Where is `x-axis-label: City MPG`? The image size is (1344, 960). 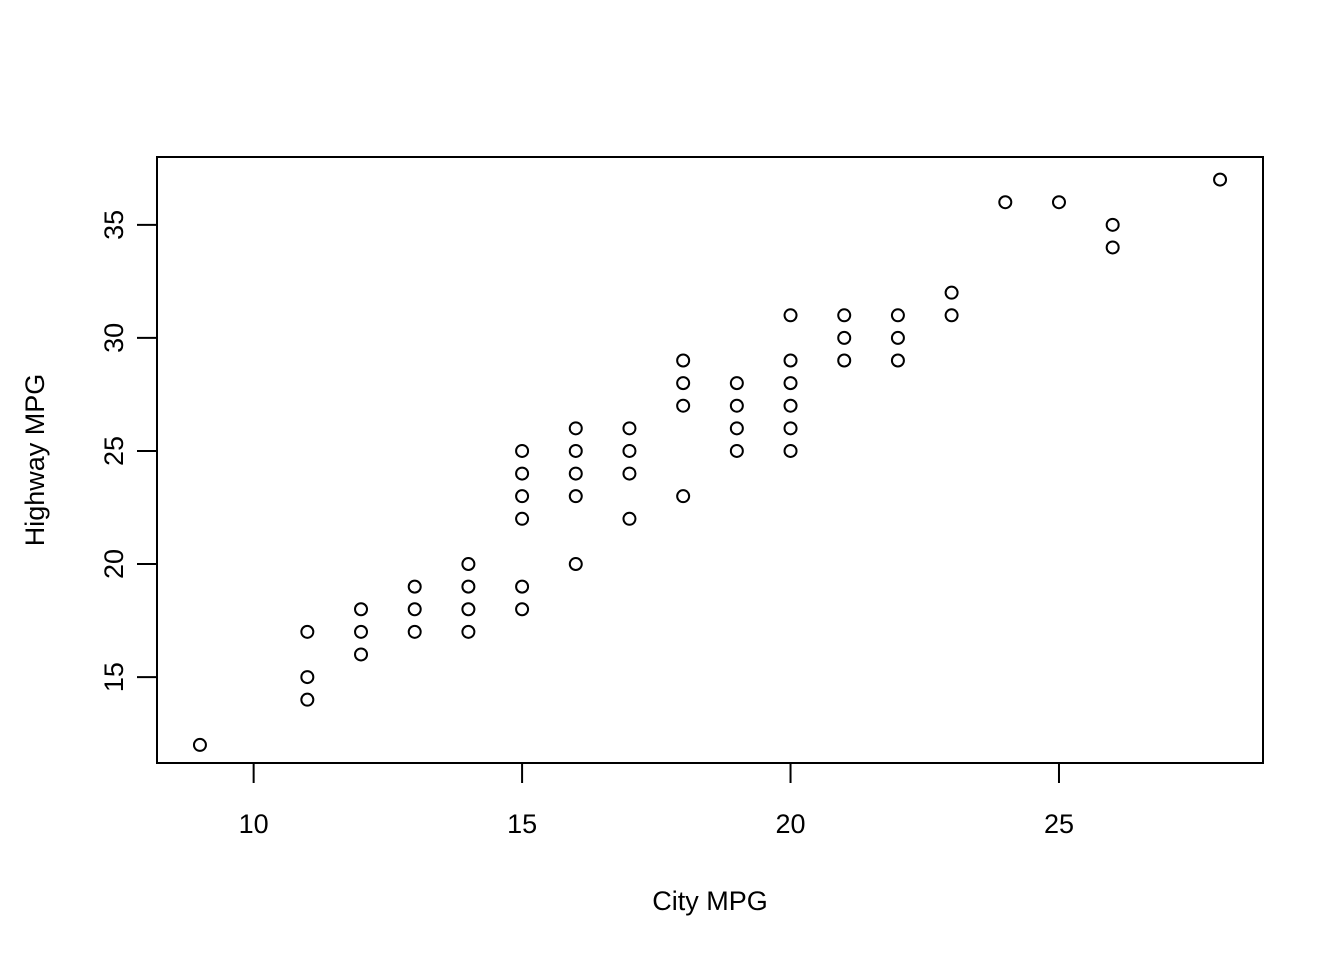
x-axis-label: City MPG is located at coordinates (710, 901).